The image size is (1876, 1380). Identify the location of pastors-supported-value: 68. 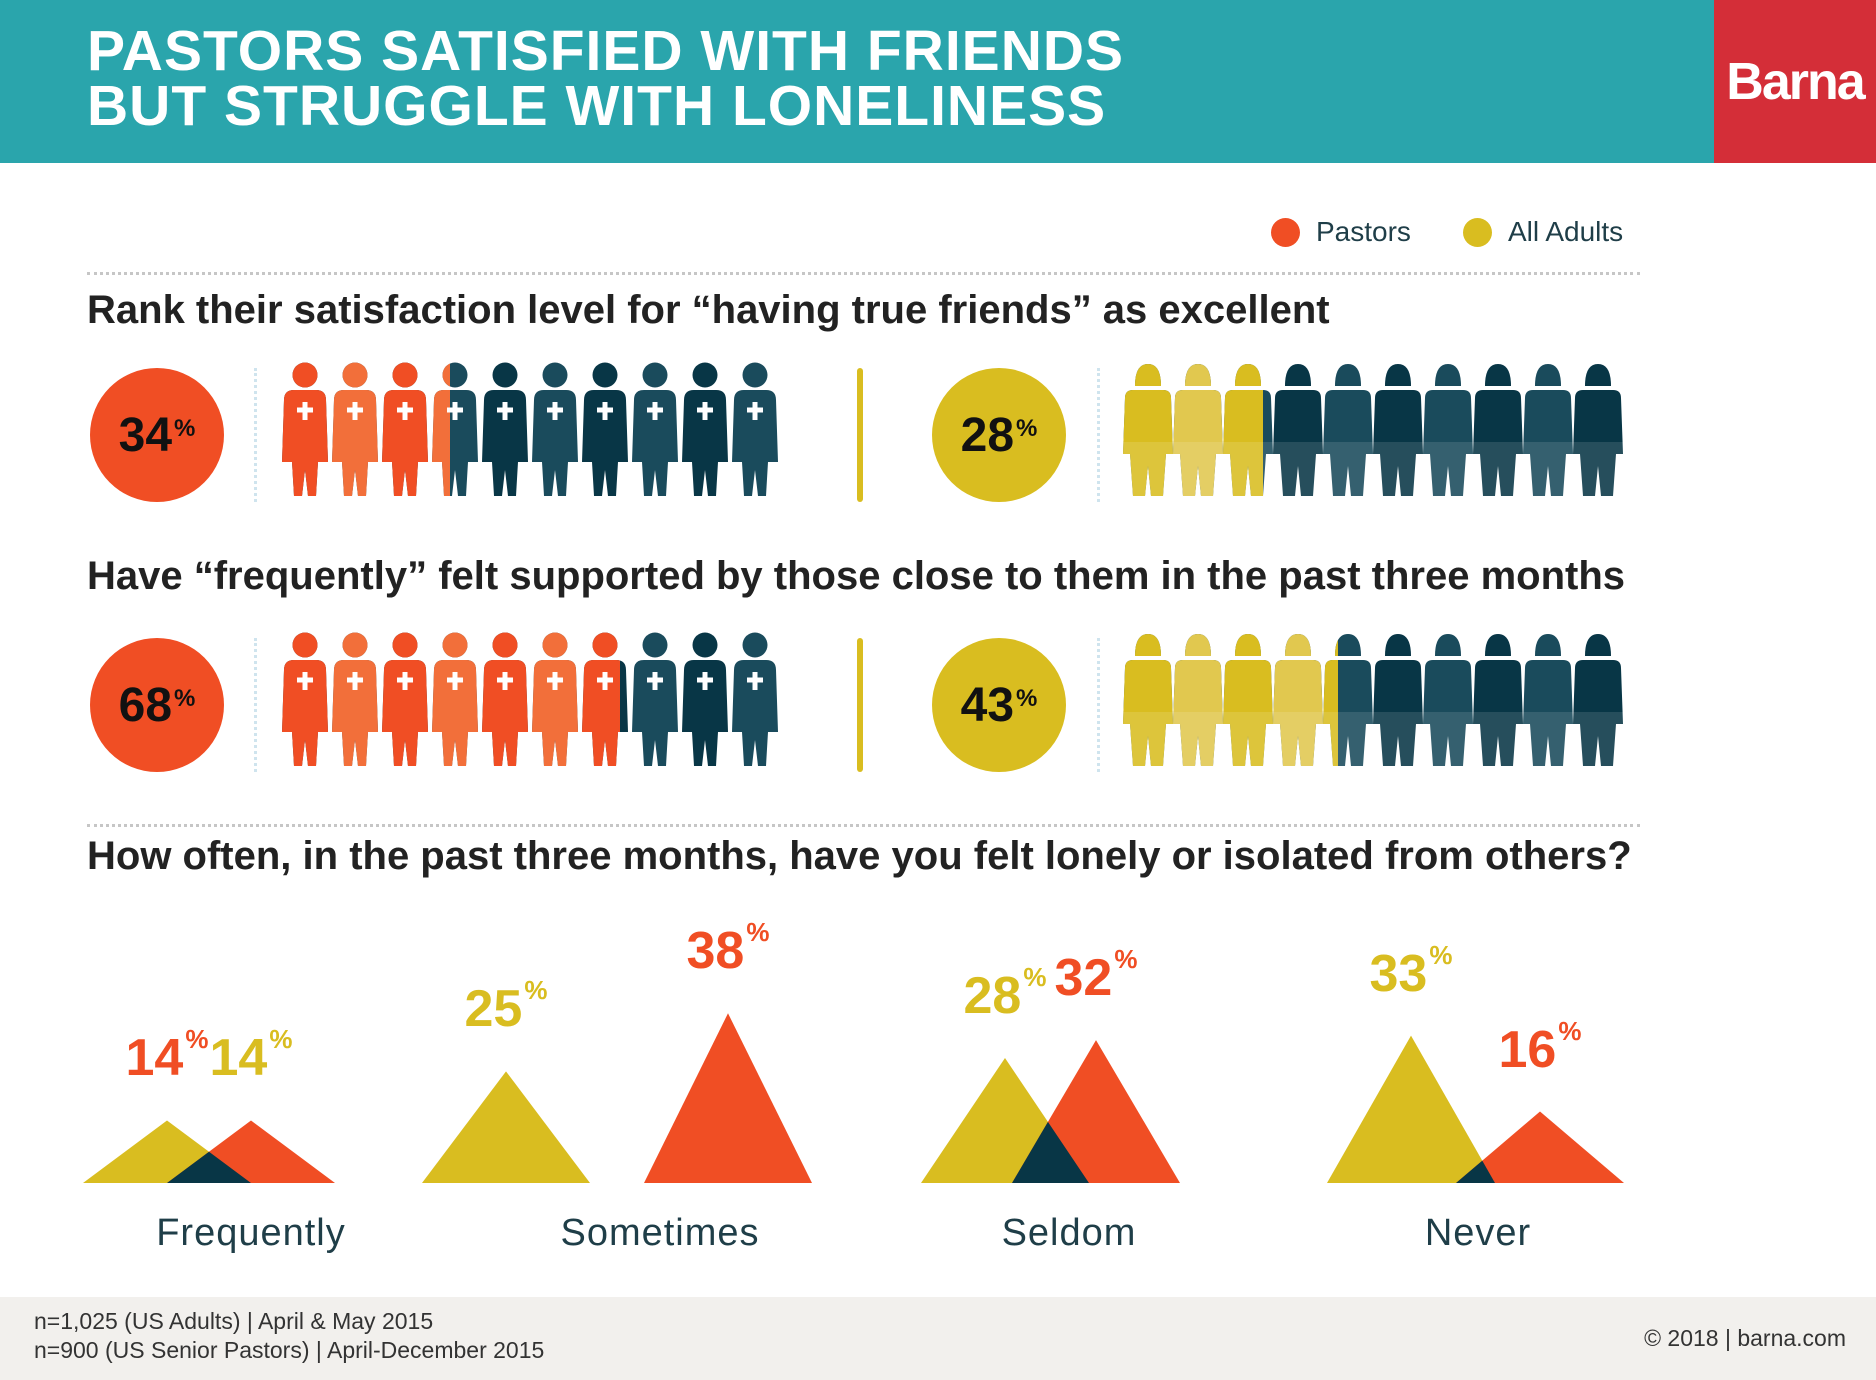
(145, 705).